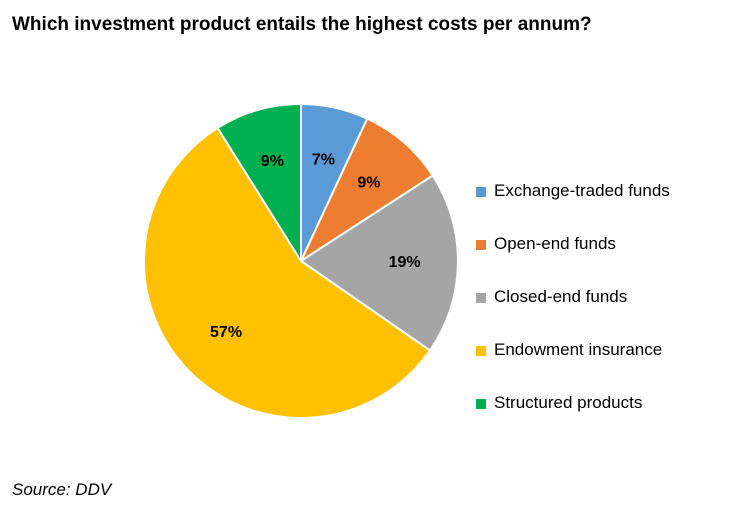 Image resolution: width=739 pixels, height=512 pixels. Describe the element at coordinates (379, 263) in the screenshot. I see `pie-slice-closed-end-funds` at that location.